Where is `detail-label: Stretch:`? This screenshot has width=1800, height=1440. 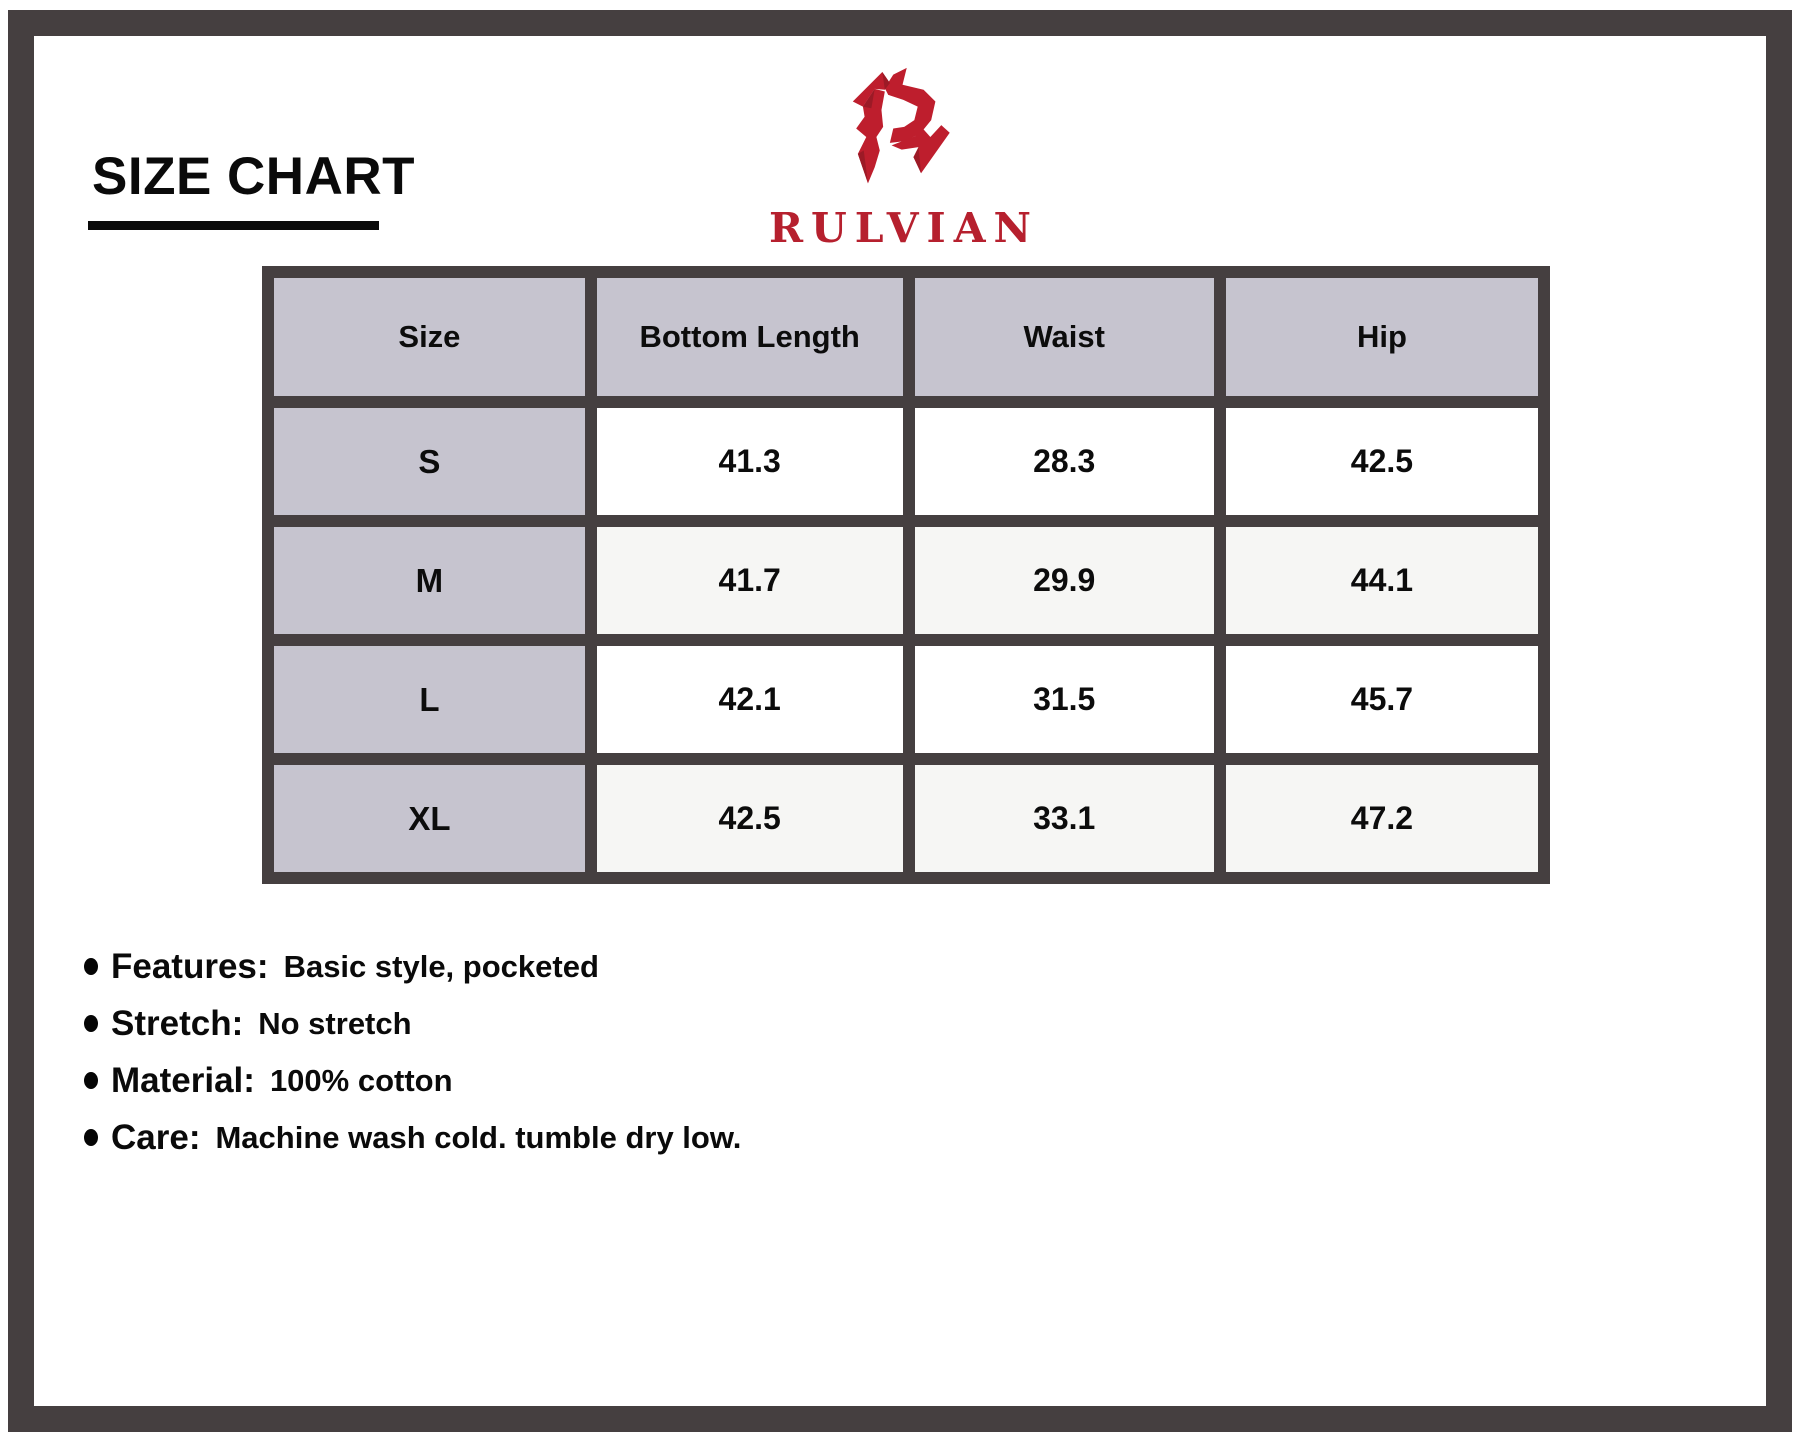
detail-label: Stretch: is located at coordinates (177, 1023).